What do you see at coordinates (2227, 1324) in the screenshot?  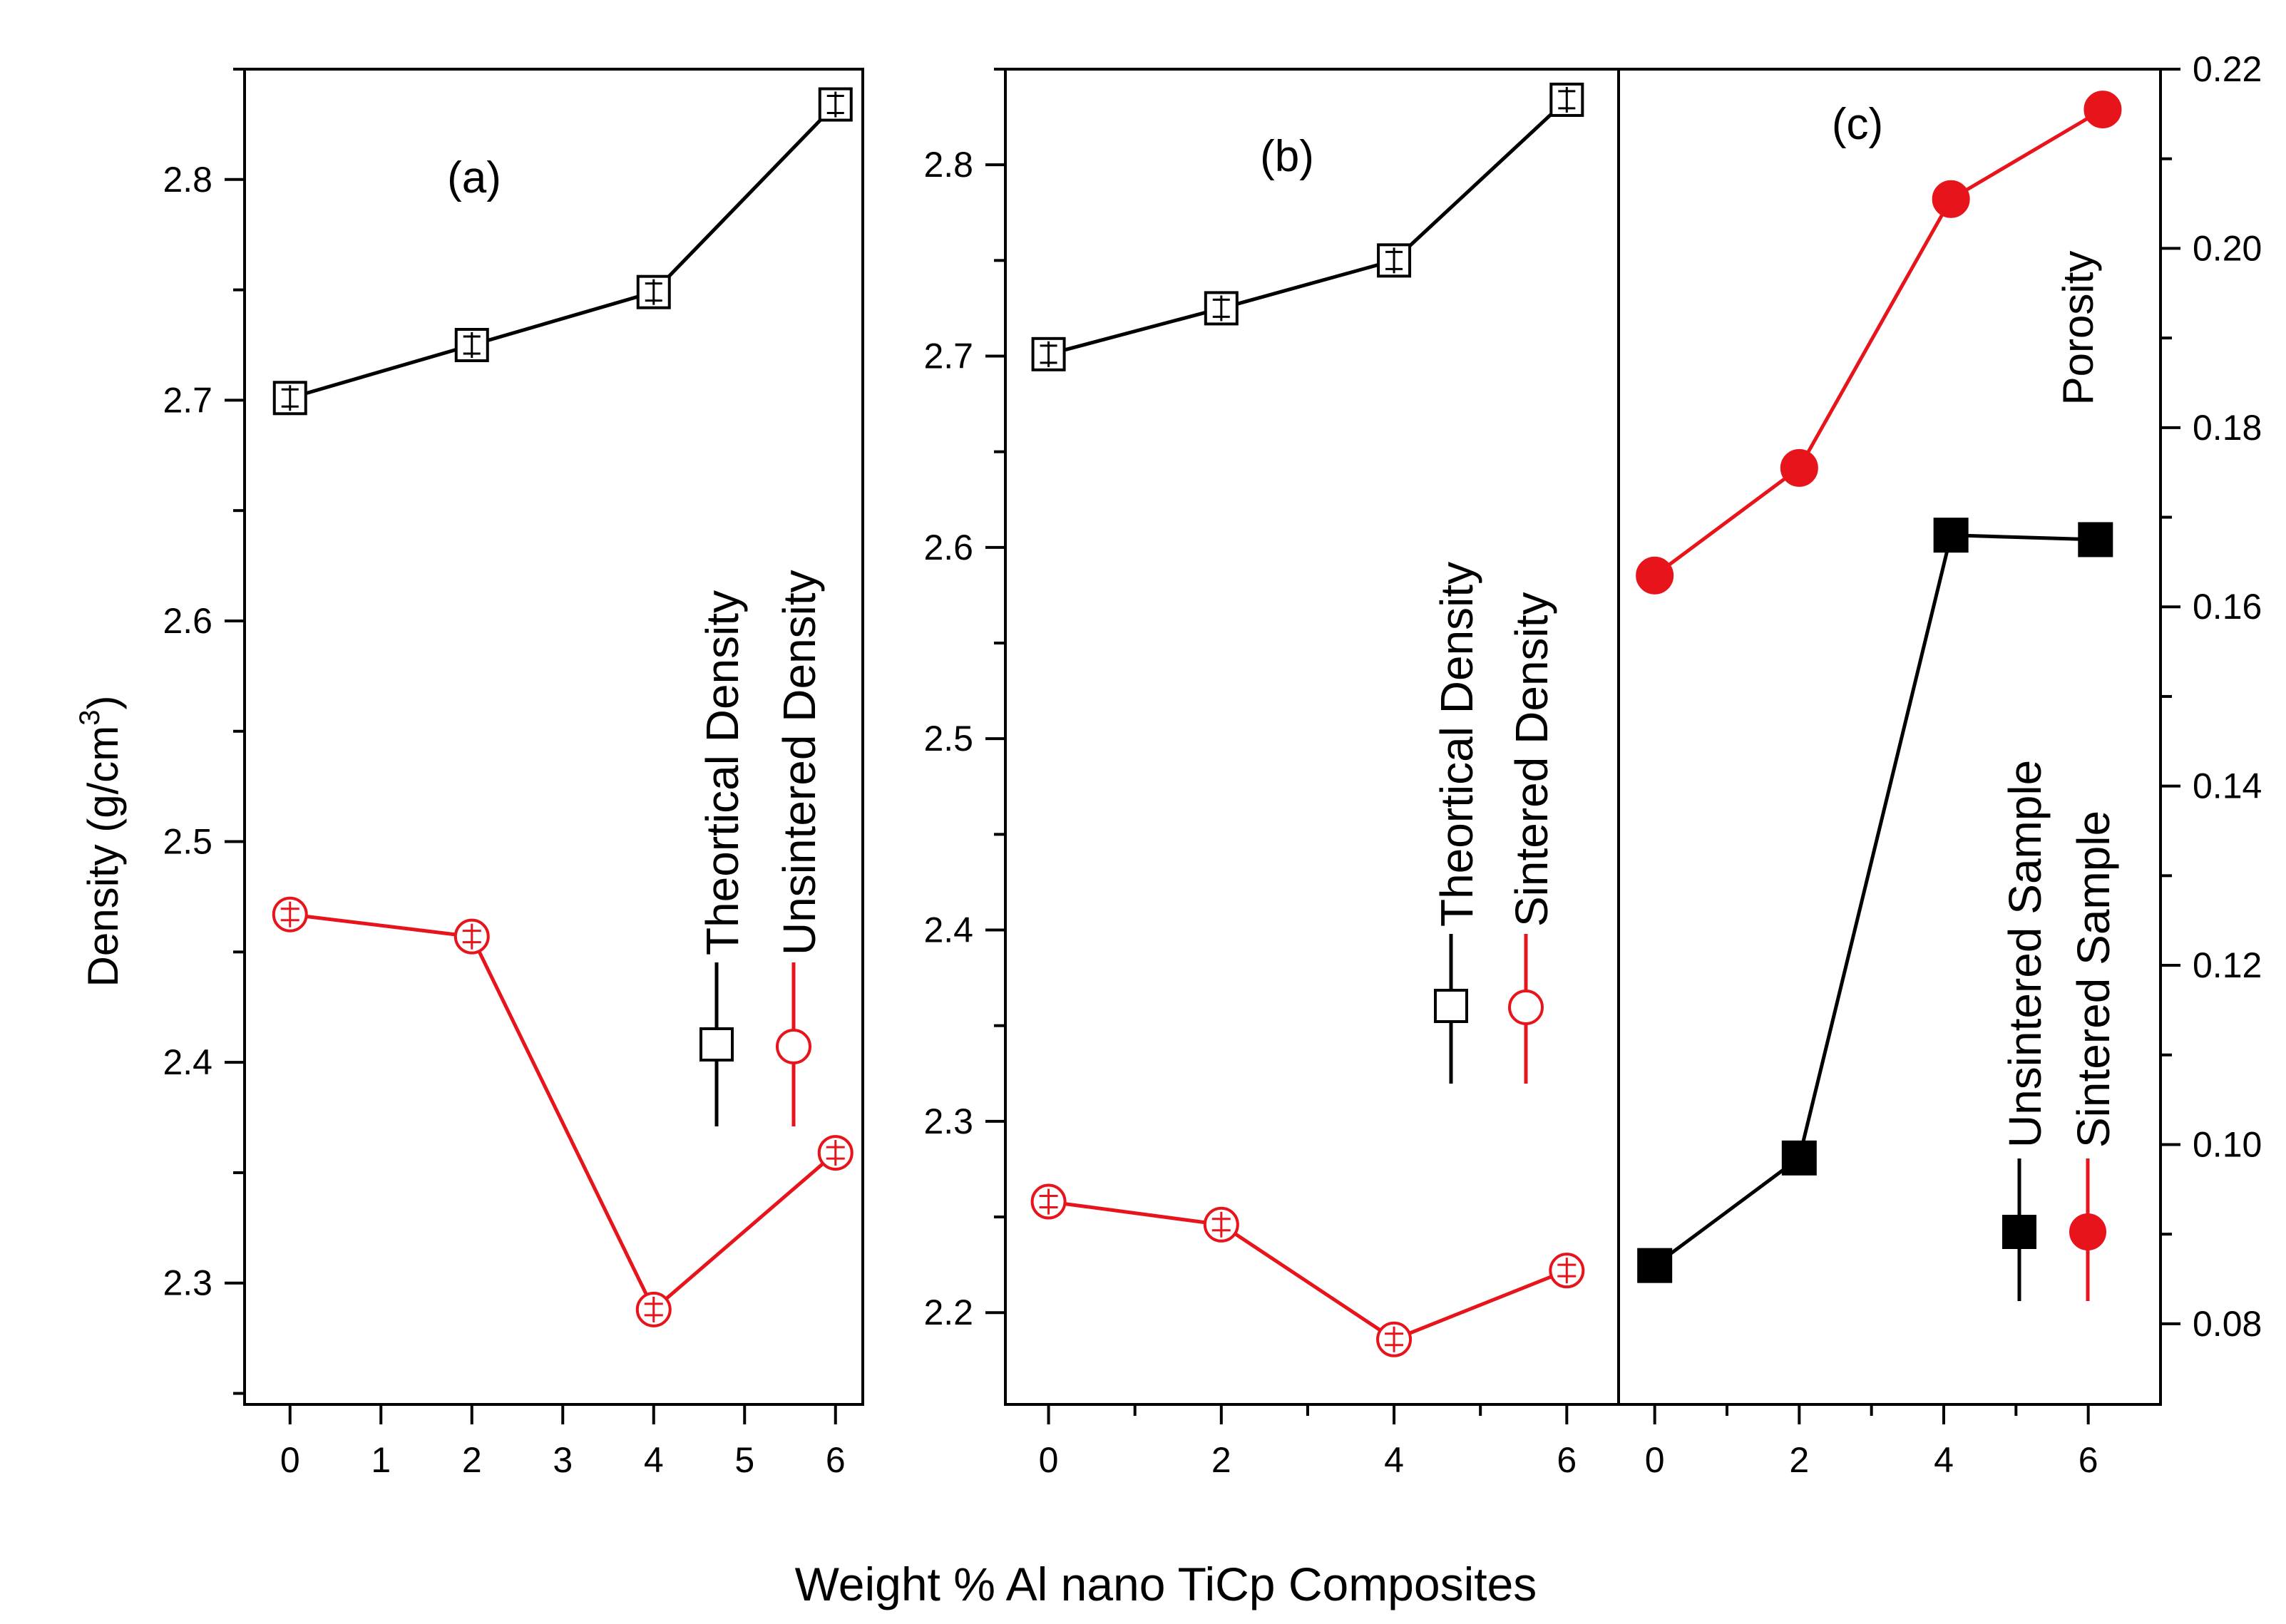 I see `y-tick-label-c: 0.08` at bounding box center [2227, 1324].